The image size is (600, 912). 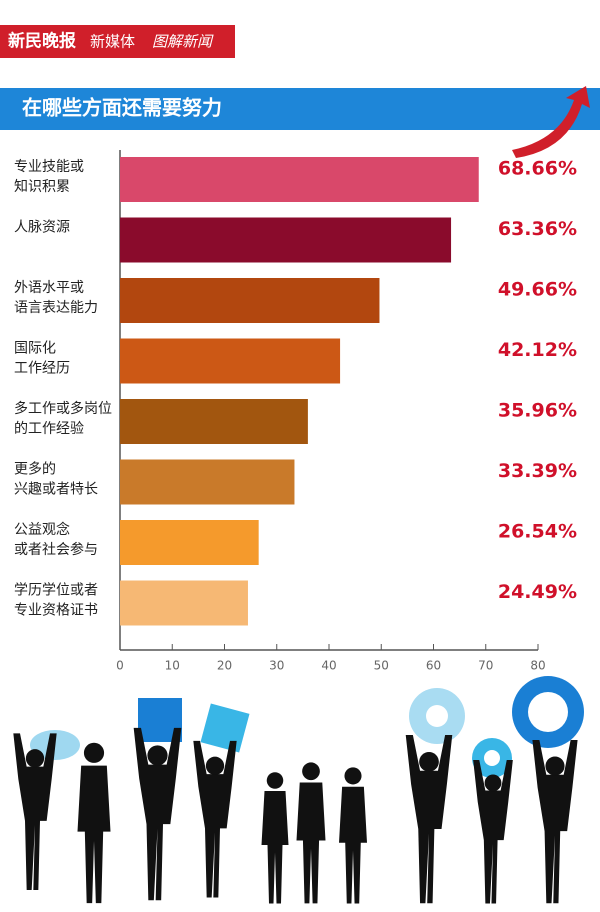 I want to click on x-tick-label: 70, so click(x=485, y=666).